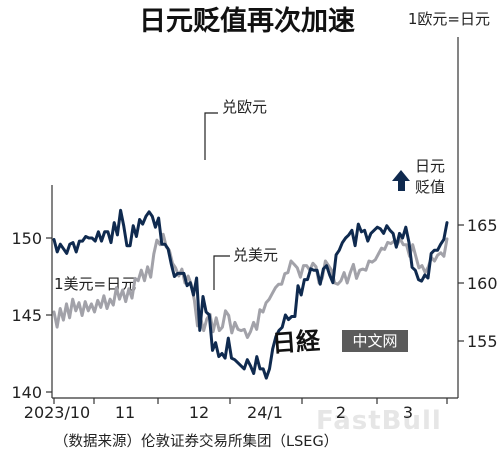 The width and height of the screenshot is (500, 461). What do you see at coordinates (265, 412) in the screenshot?
I see `x-tick-label: 24/1` at bounding box center [265, 412].